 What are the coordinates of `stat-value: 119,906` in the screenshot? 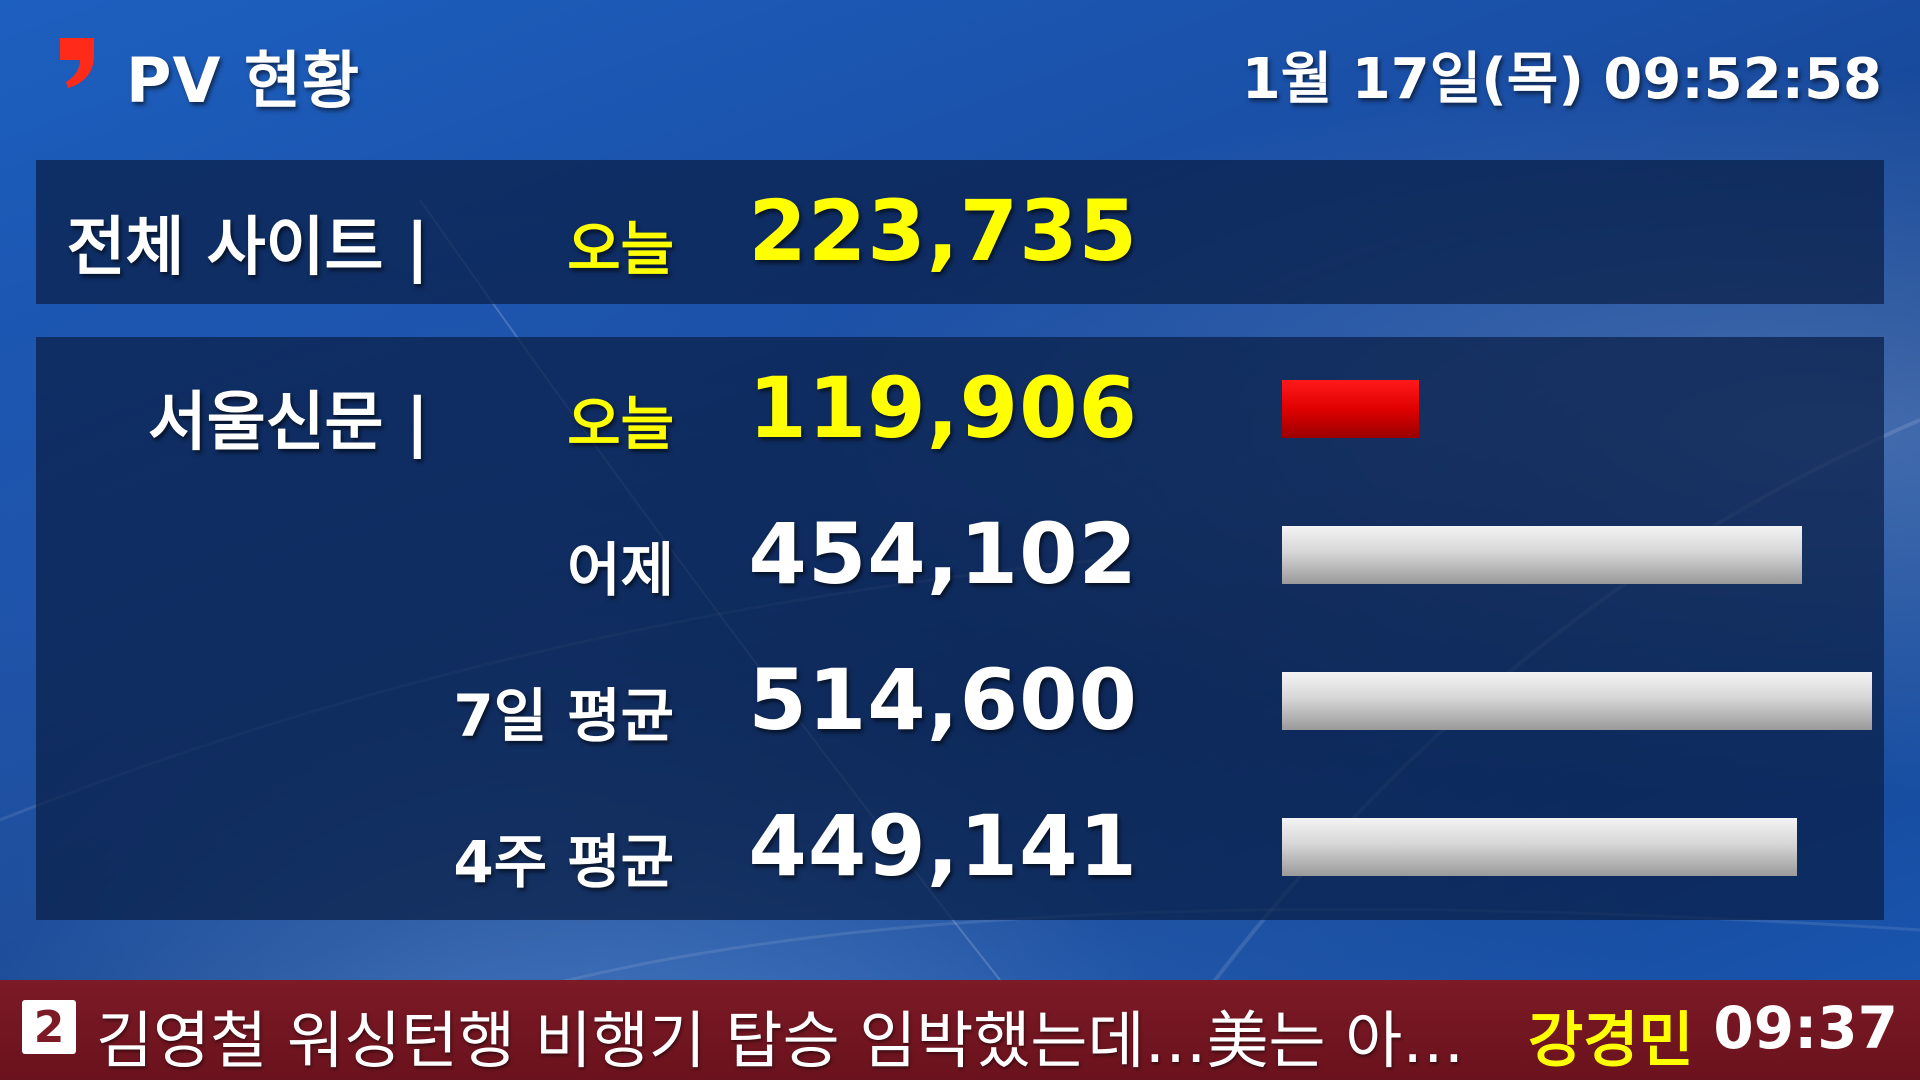 It's located at (943, 408).